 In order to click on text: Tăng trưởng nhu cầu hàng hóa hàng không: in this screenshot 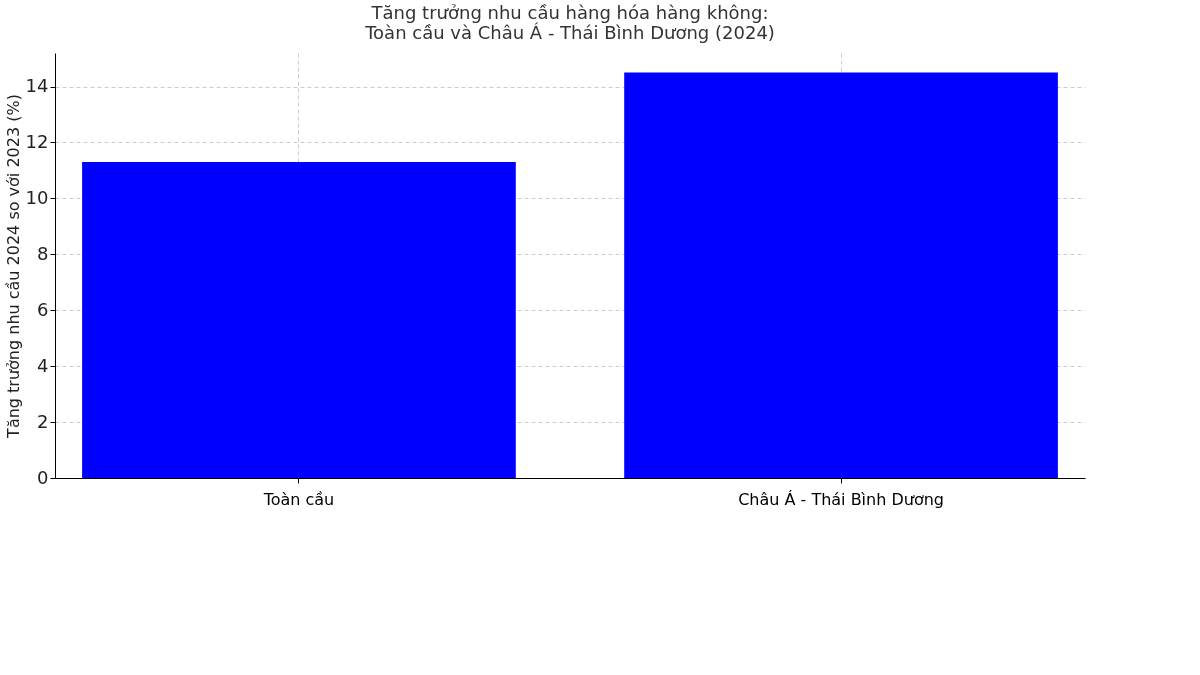, I will do `click(570, 12)`.